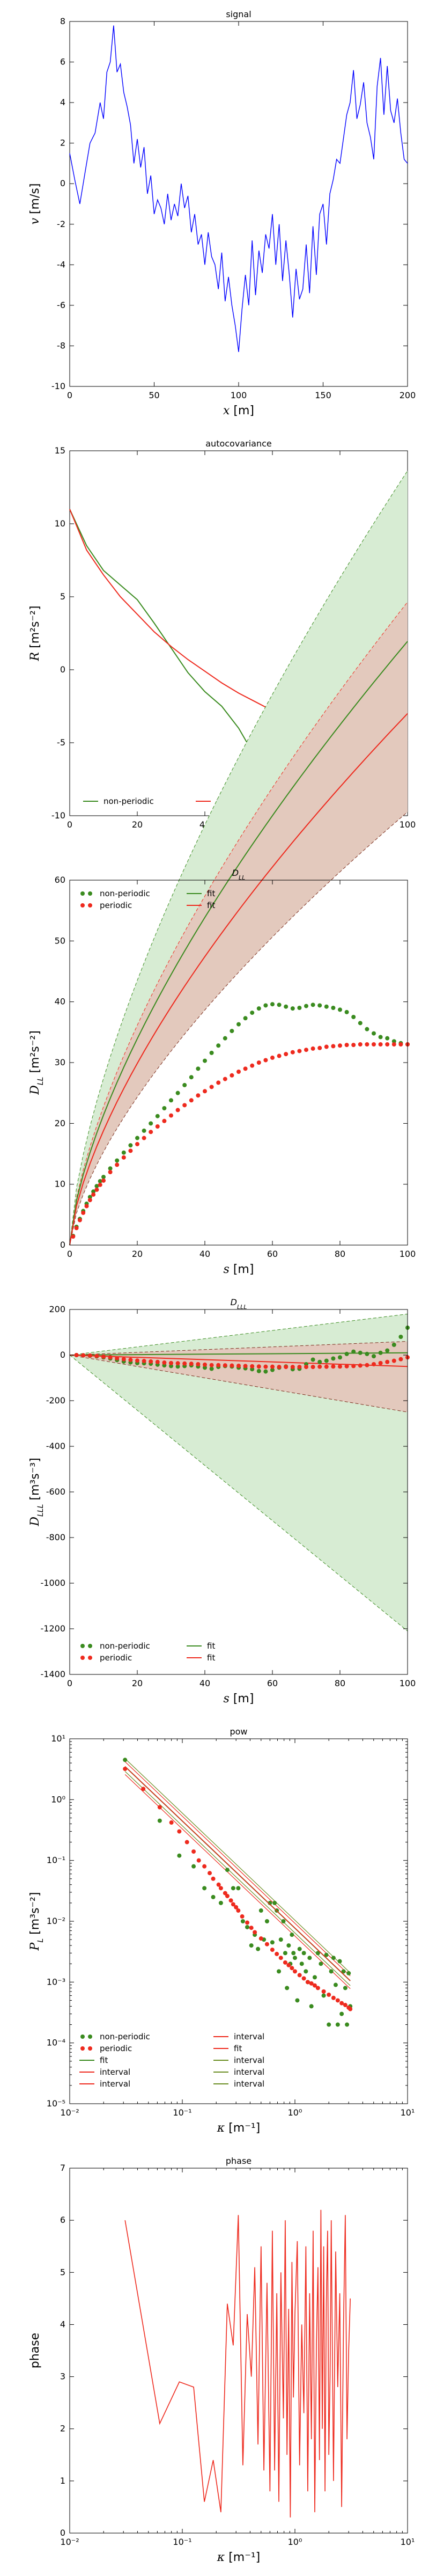 This screenshot has width=429, height=2576. What do you see at coordinates (227, 1269) in the screenshot?
I see `x-axis-symbol: s` at bounding box center [227, 1269].